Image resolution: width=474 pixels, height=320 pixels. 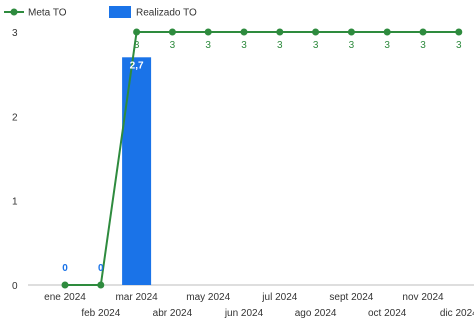 What do you see at coordinates (15, 286) in the screenshot?
I see `y-tick-label: 0` at bounding box center [15, 286].